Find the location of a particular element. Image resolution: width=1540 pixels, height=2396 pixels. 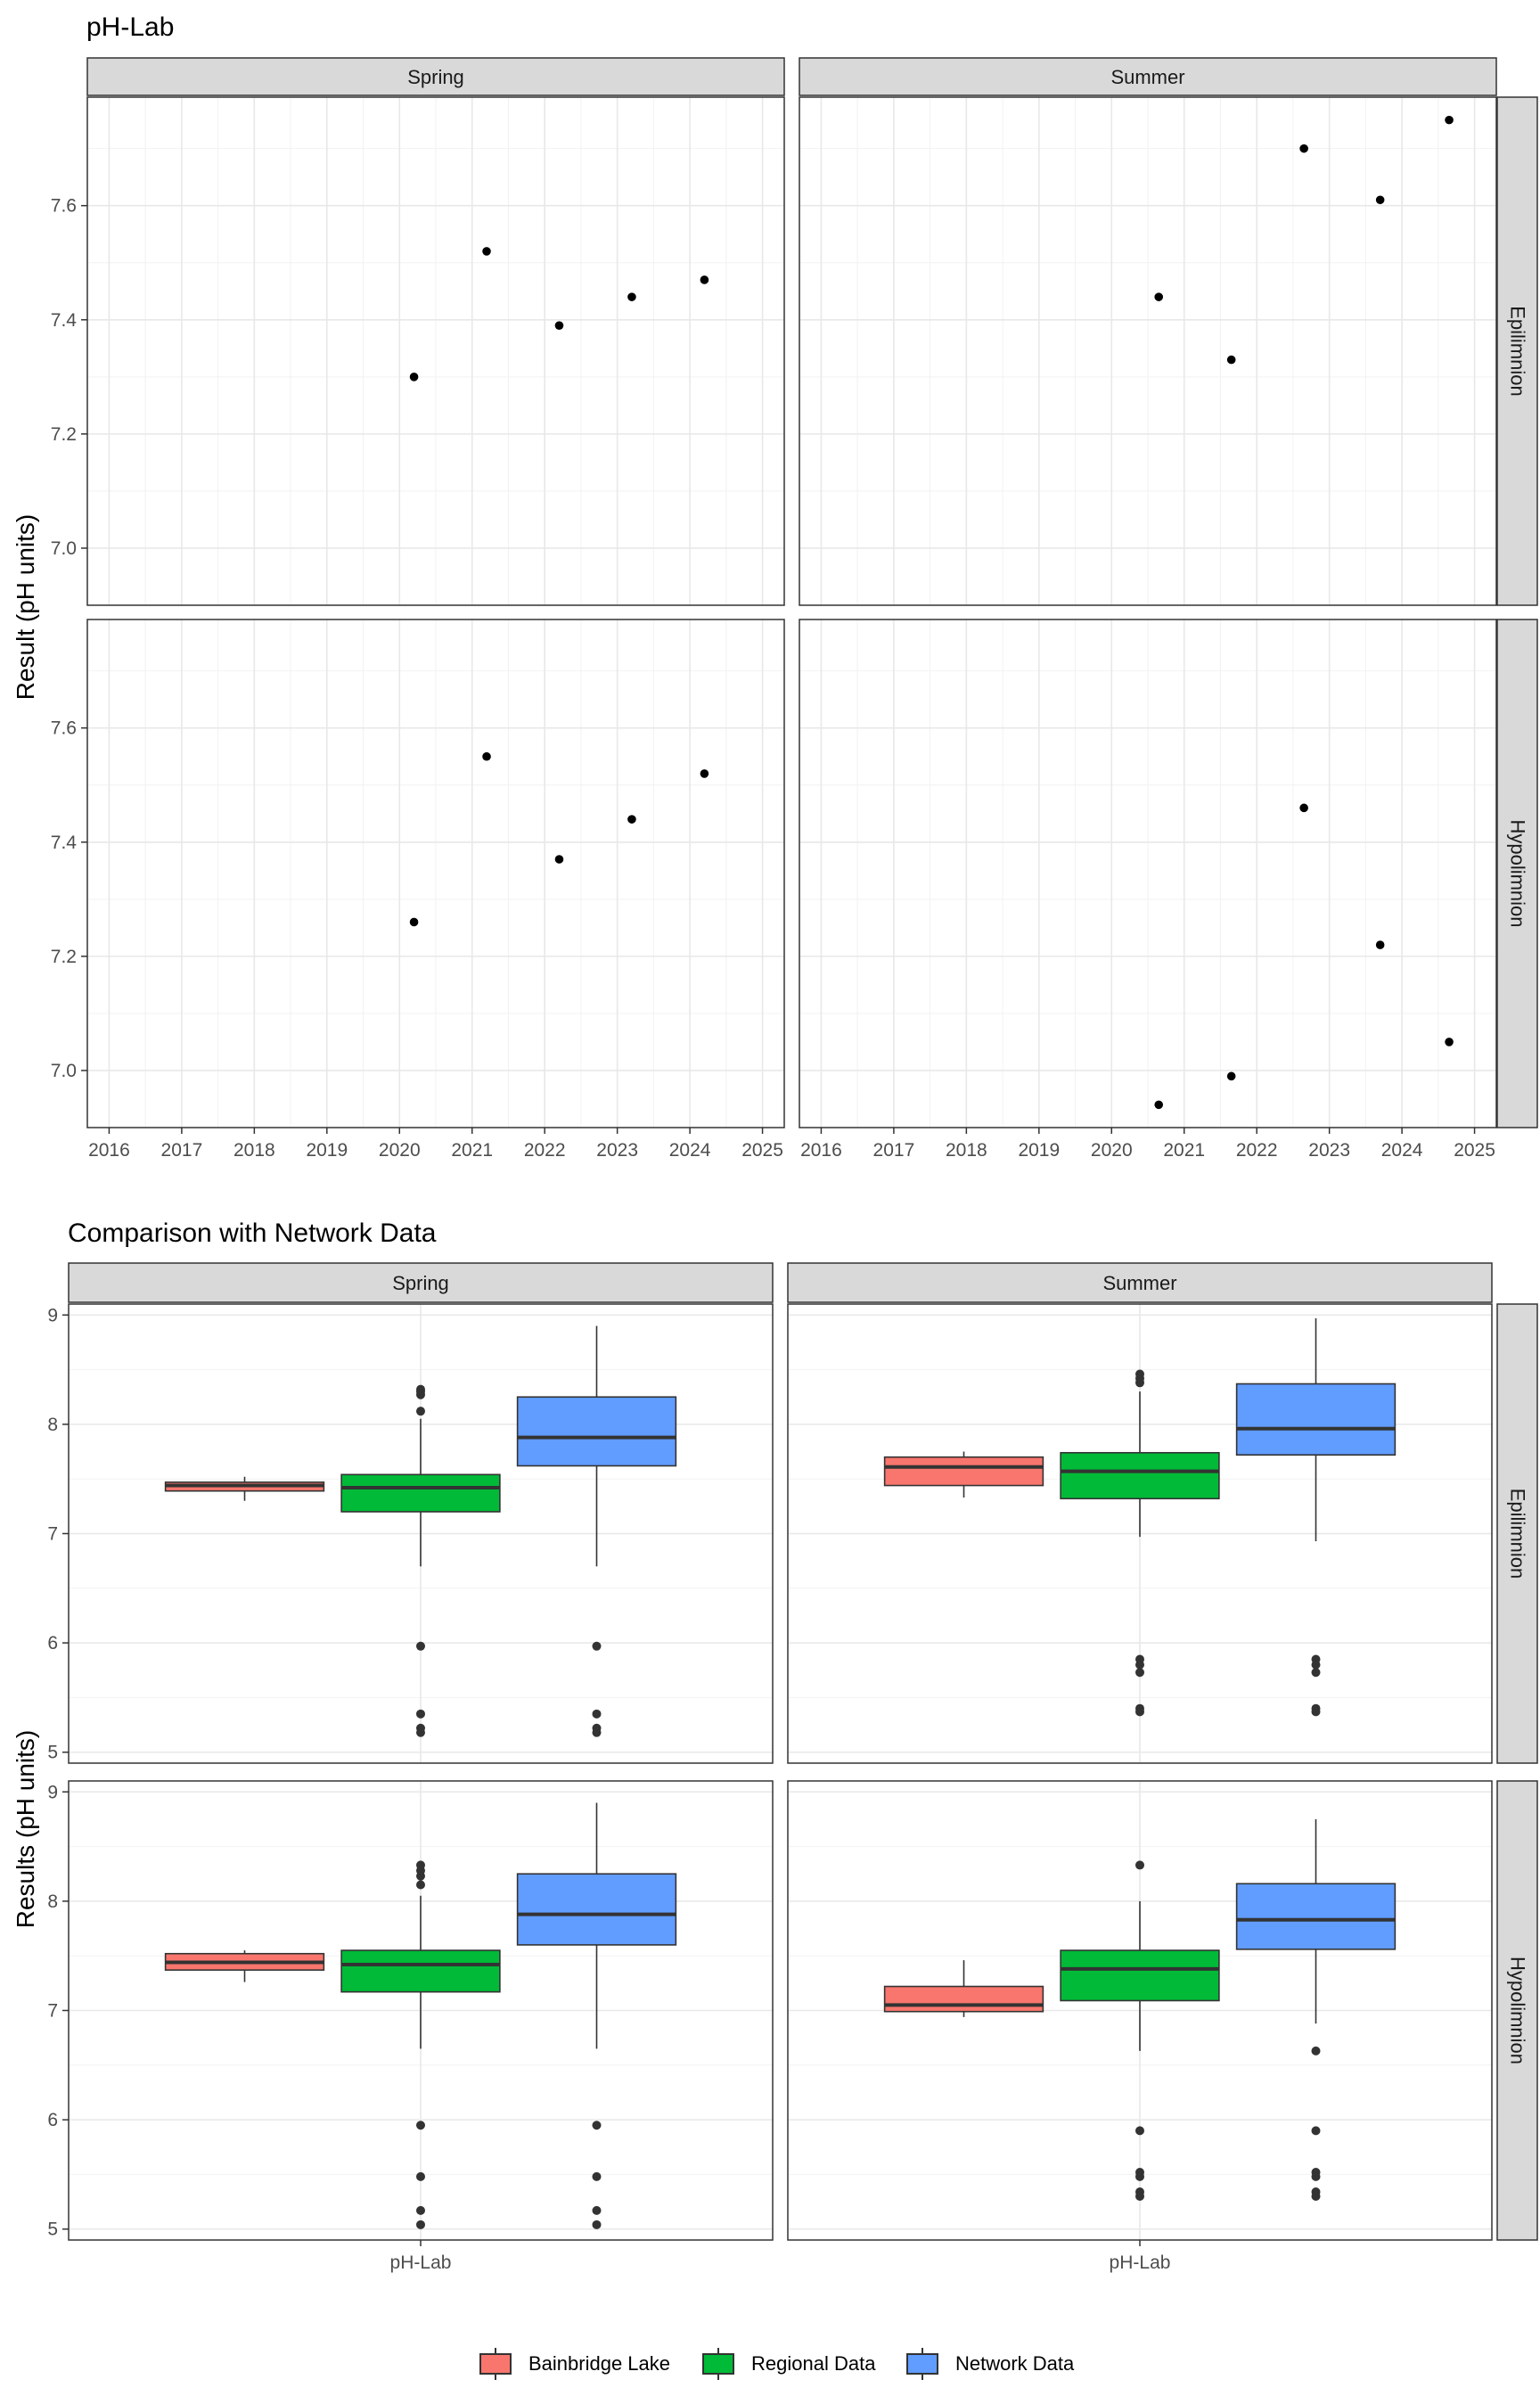

legend-key-bainbridge-lake is located at coordinates (495, 2364).